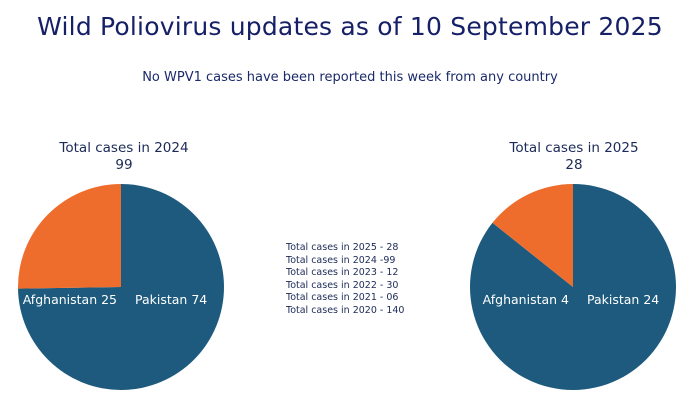 The height and width of the screenshot is (400, 700). What do you see at coordinates (623, 299) in the screenshot?
I see `slice-label-pakistan: Pakistan 24` at bounding box center [623, 299].